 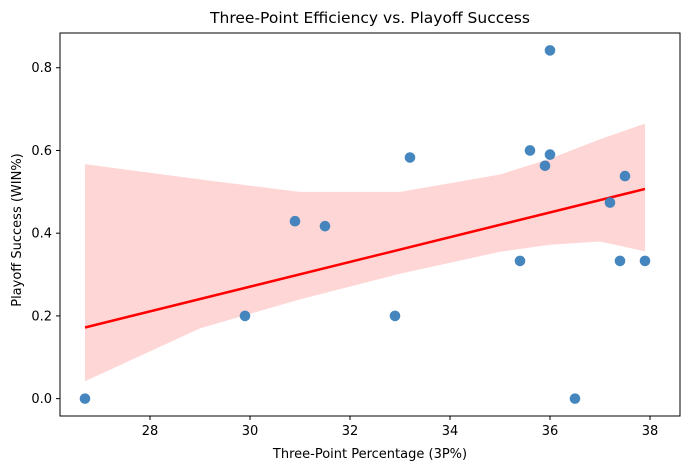 I want to click on x-axis-ticks: 28 30 32 34 36 38, so click(x=400, y=427).